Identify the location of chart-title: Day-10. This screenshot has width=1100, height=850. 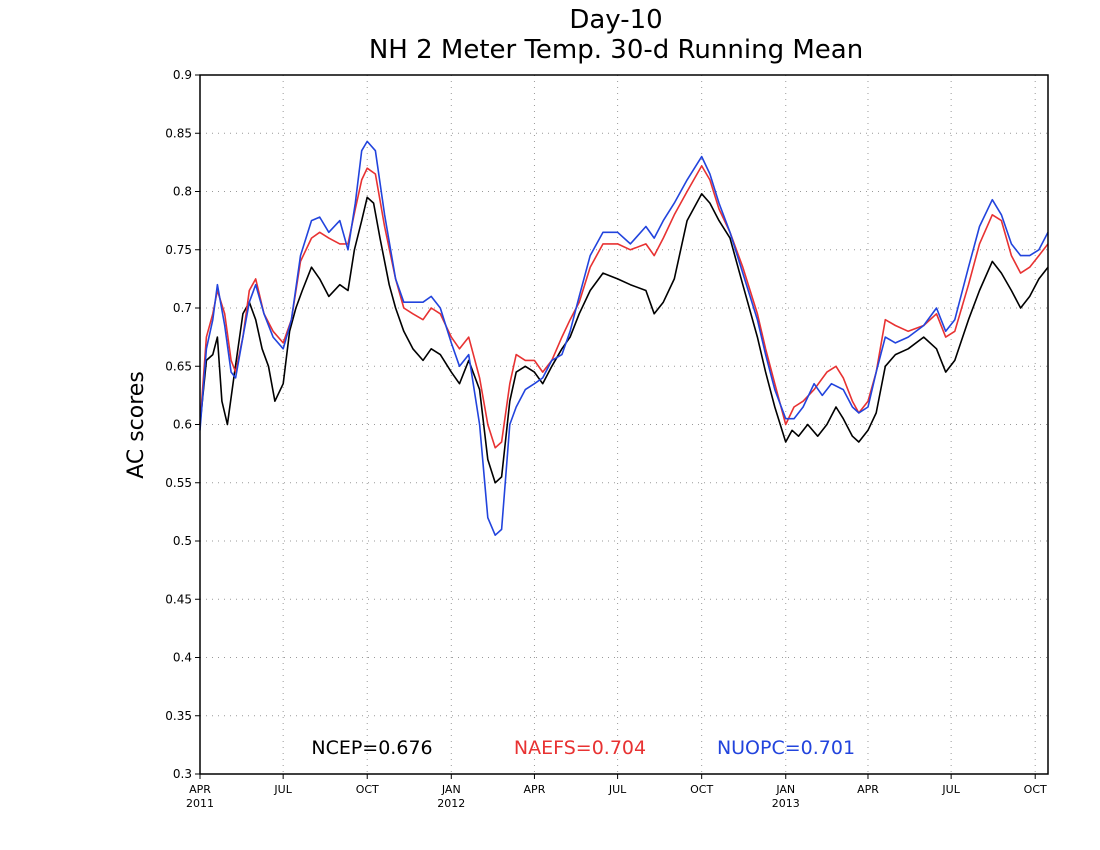
(615, 20).